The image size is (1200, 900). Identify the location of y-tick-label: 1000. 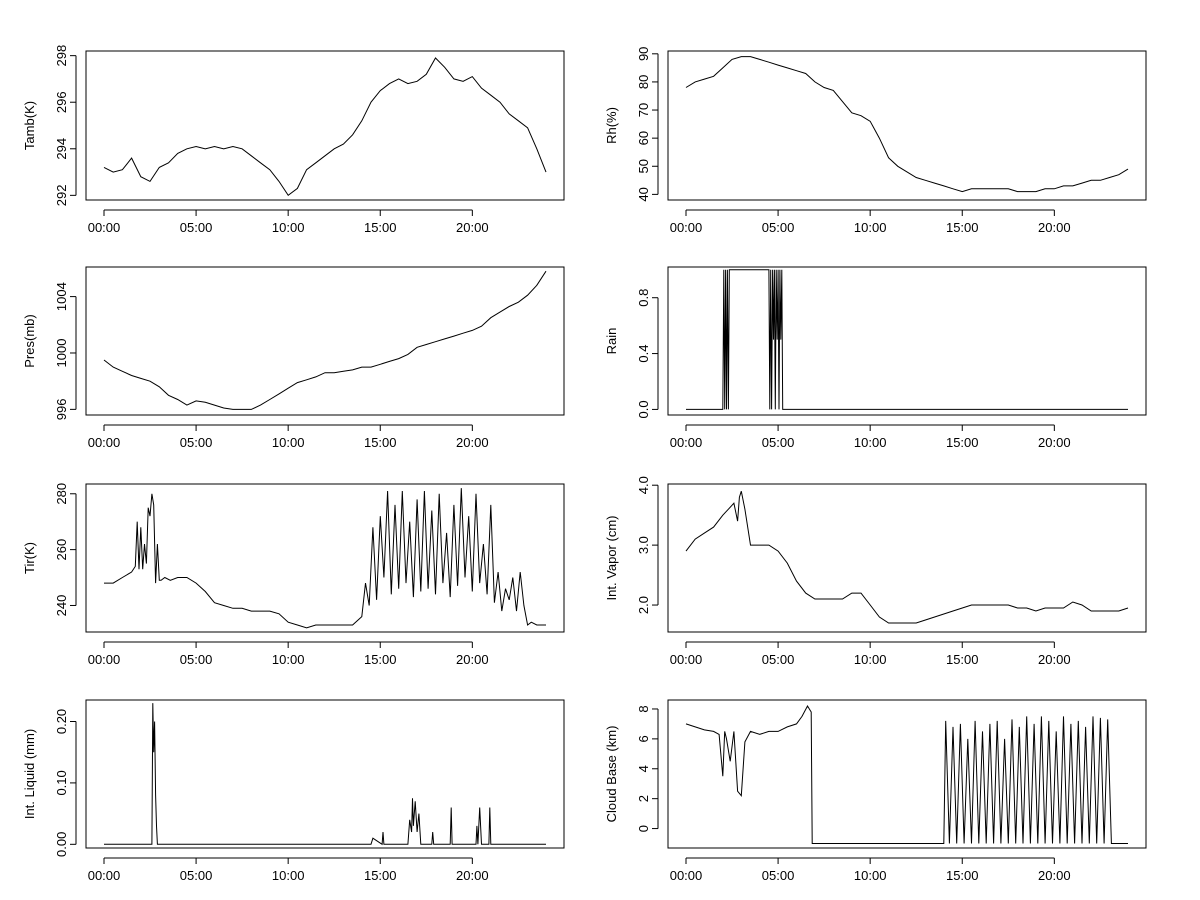
(61, 353).